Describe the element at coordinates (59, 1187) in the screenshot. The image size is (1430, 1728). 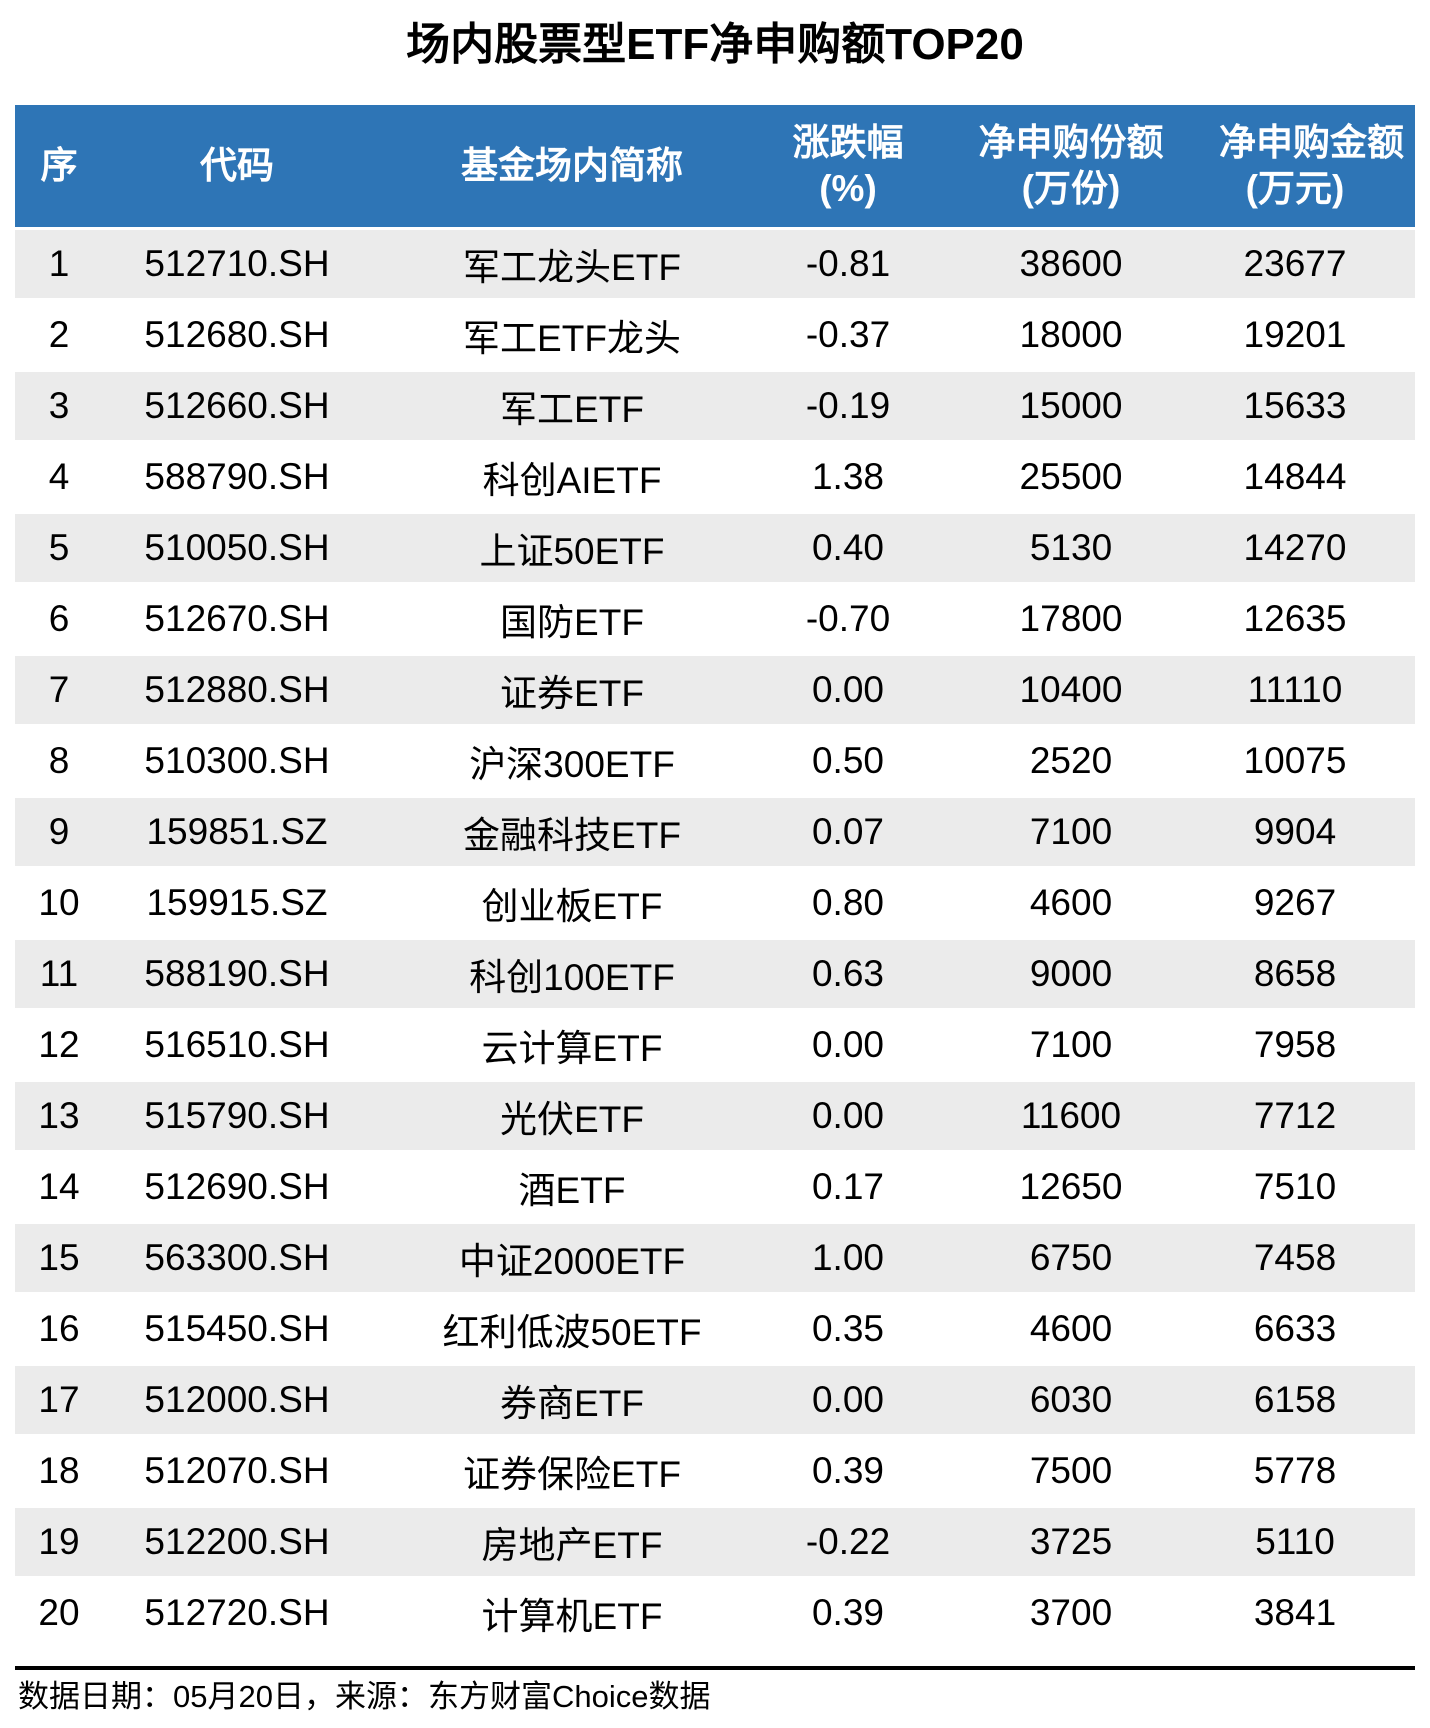
I see `rank-cell: 14` at that location.